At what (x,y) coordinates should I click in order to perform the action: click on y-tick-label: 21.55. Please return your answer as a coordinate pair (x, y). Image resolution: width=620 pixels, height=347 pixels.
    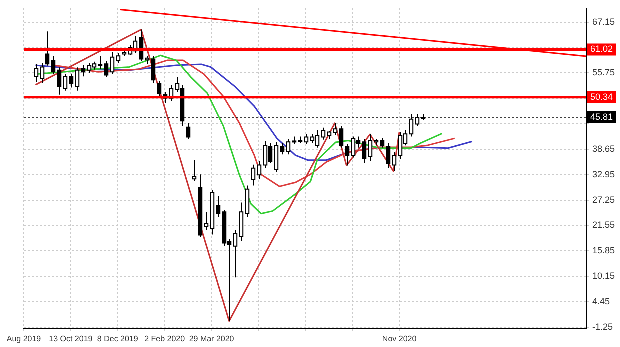
    Looking at the image, I should click on (604, 225).